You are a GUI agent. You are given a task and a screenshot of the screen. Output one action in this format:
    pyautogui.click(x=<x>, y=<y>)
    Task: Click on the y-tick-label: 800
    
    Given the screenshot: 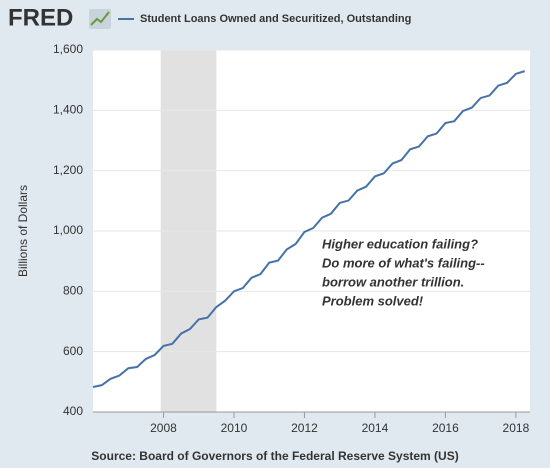 What is the action you would take?
    pyautogui.click(x=73, y=291)
    